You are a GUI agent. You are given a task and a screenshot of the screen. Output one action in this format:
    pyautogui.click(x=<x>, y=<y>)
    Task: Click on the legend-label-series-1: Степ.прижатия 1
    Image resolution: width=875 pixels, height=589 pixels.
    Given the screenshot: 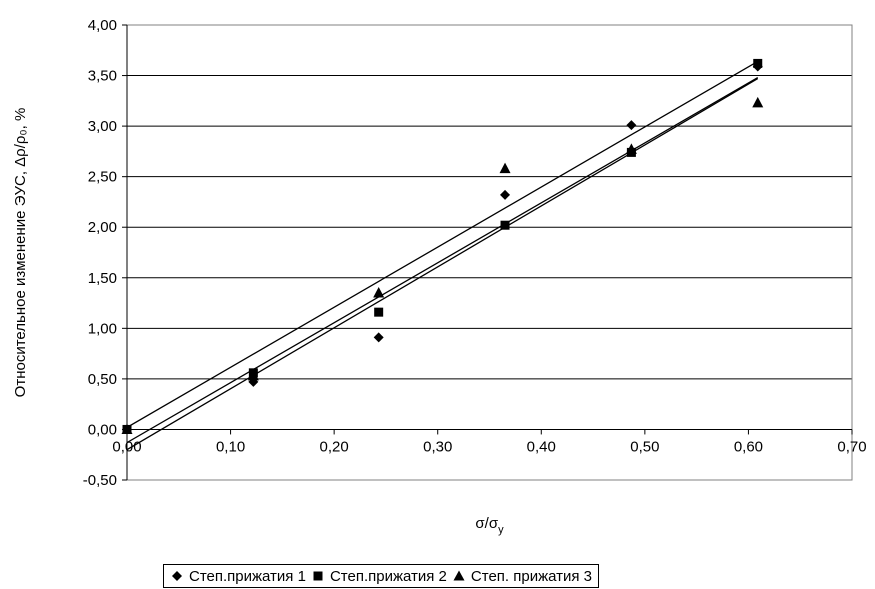 What is the action you would take?
    pyautogui.click(x=247, y=576)
    